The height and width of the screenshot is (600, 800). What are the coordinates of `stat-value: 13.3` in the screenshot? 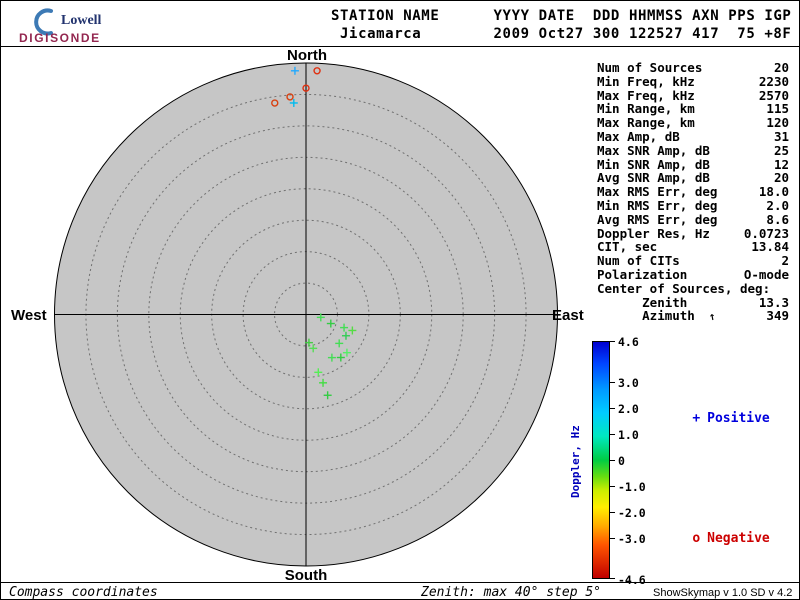 It's located at (773, 302).